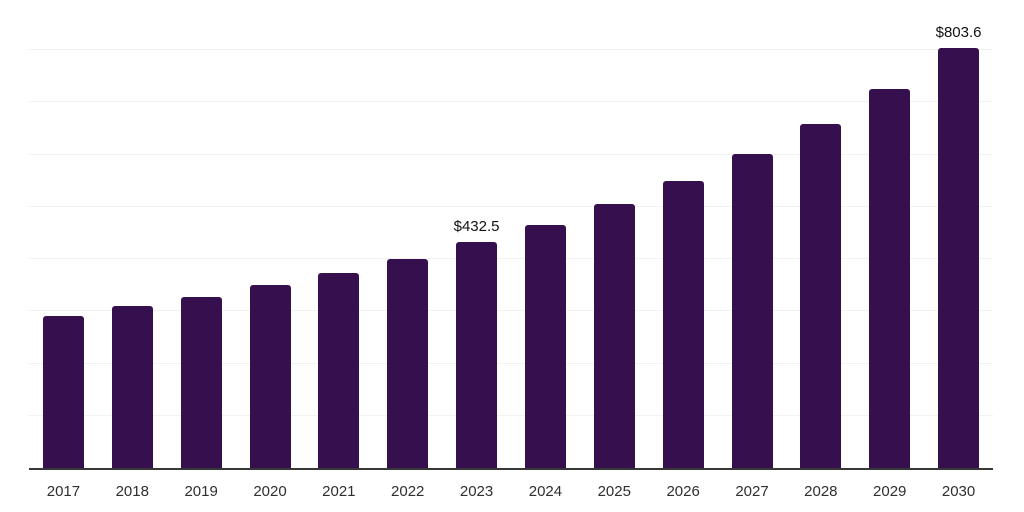  Describe the element at coordinates (132, 387) in the screenshot. I see `bar-2018` at that location.